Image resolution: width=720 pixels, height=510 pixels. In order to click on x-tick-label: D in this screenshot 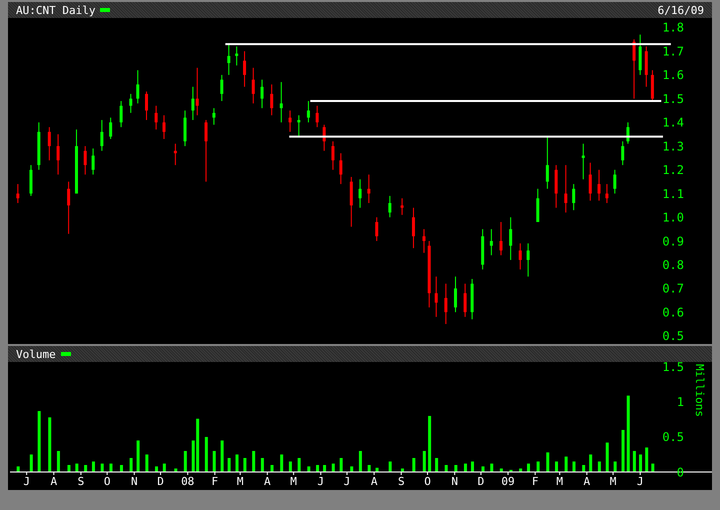, I will do `click(481, 481)`.